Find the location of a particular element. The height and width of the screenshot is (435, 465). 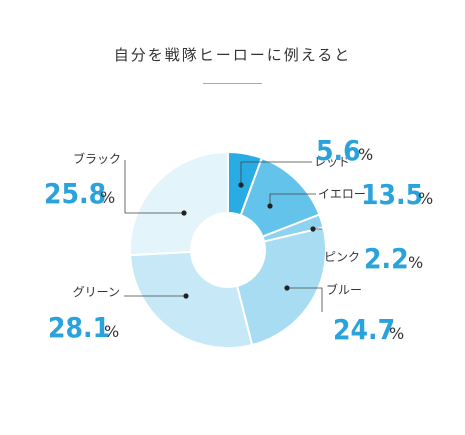

value-label-green: 28.1 is located at coordinates (79, 327).